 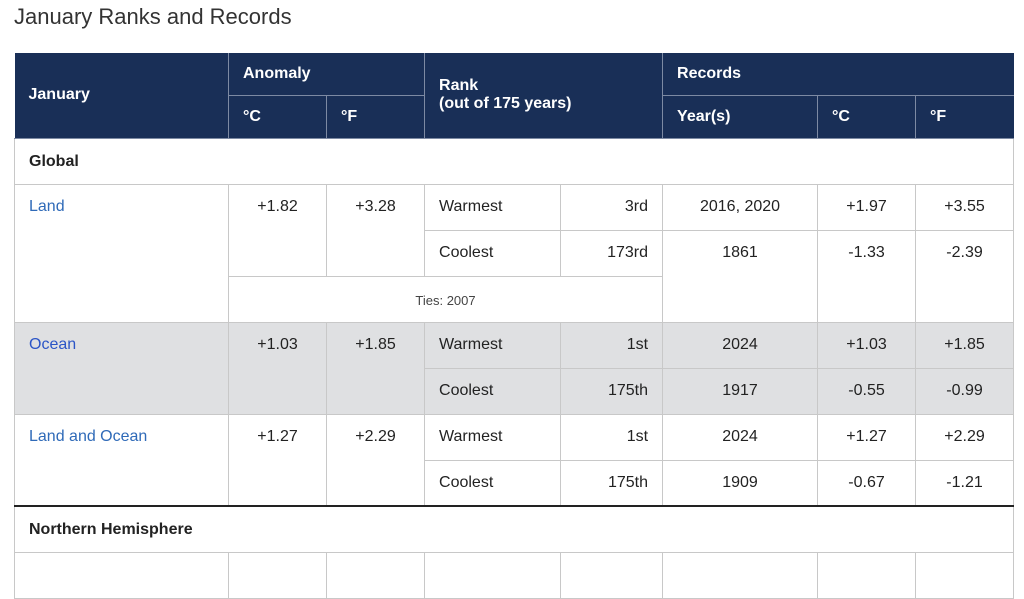 What do you see at coordinates (867, 116) in the screenshot?
I see `header-records-c: °C` at bounding box center [867, 116].